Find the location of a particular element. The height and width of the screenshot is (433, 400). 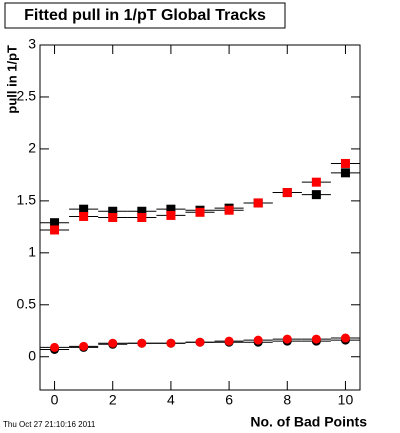

x-tick-label: 10 is located at coordinates (346, 400).